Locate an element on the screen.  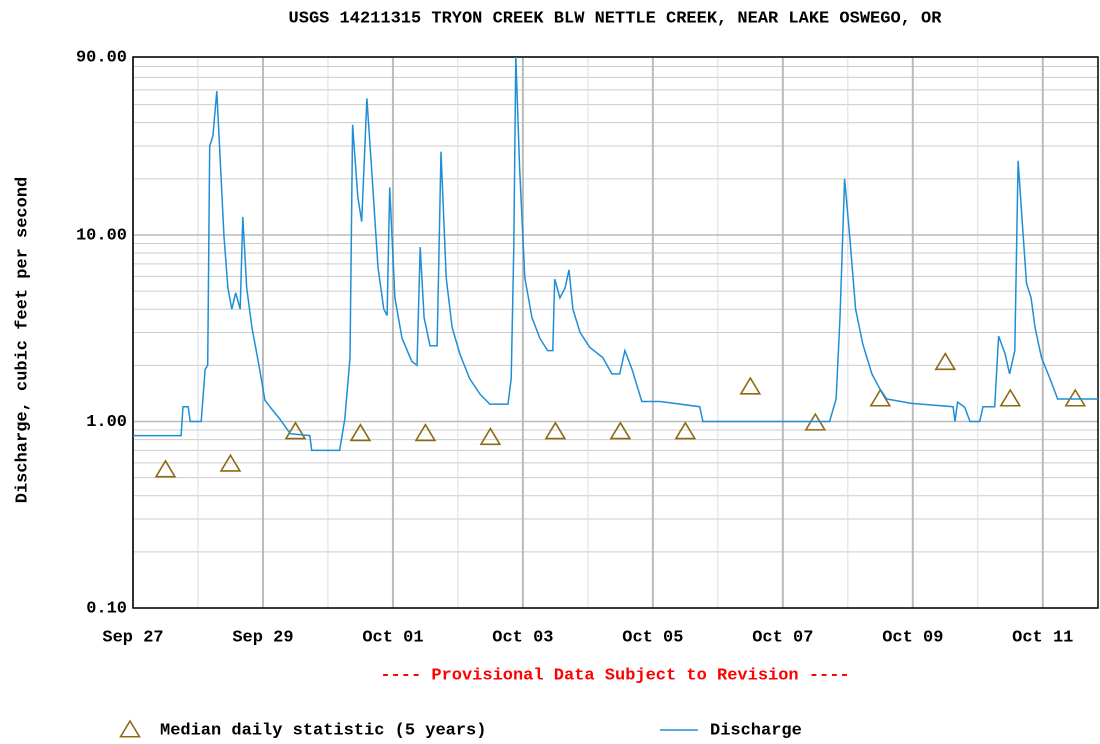
x-tick-label: Oct 03 is located at coordinates (522, 637).